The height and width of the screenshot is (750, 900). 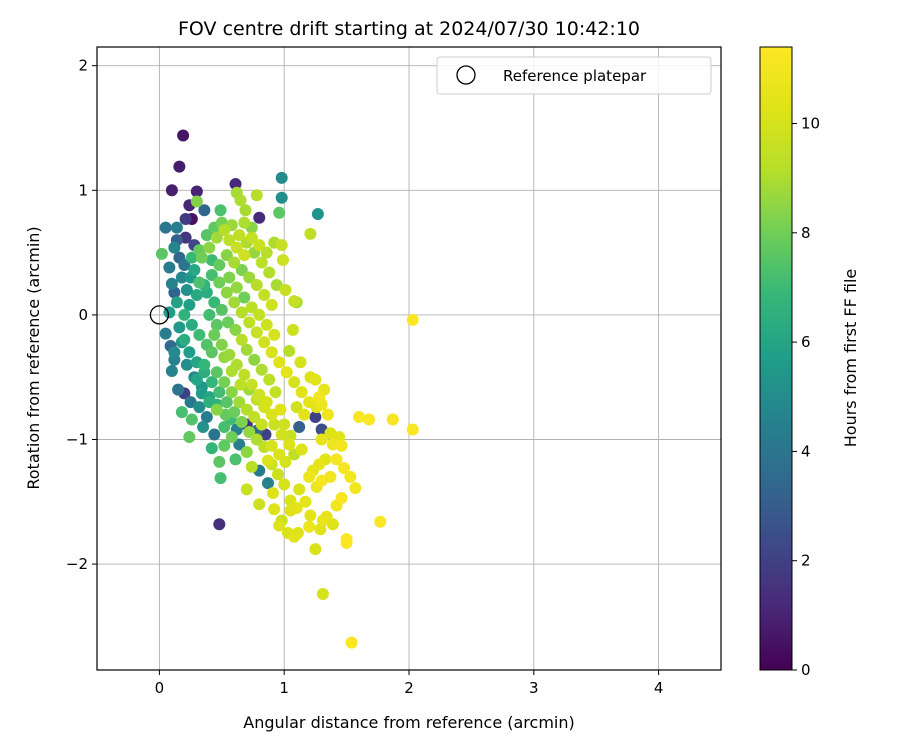 I want to click on colorbar-tick-label: 10, so click(x=810, y=124).